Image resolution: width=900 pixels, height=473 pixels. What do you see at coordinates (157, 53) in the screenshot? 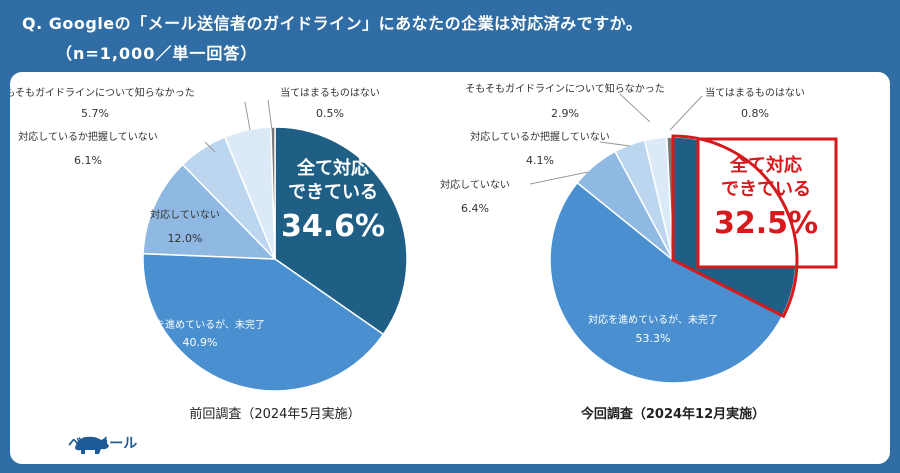
I see `sample-size-note: （n=1,000／単一回答）` at bounding box center [157, 53].